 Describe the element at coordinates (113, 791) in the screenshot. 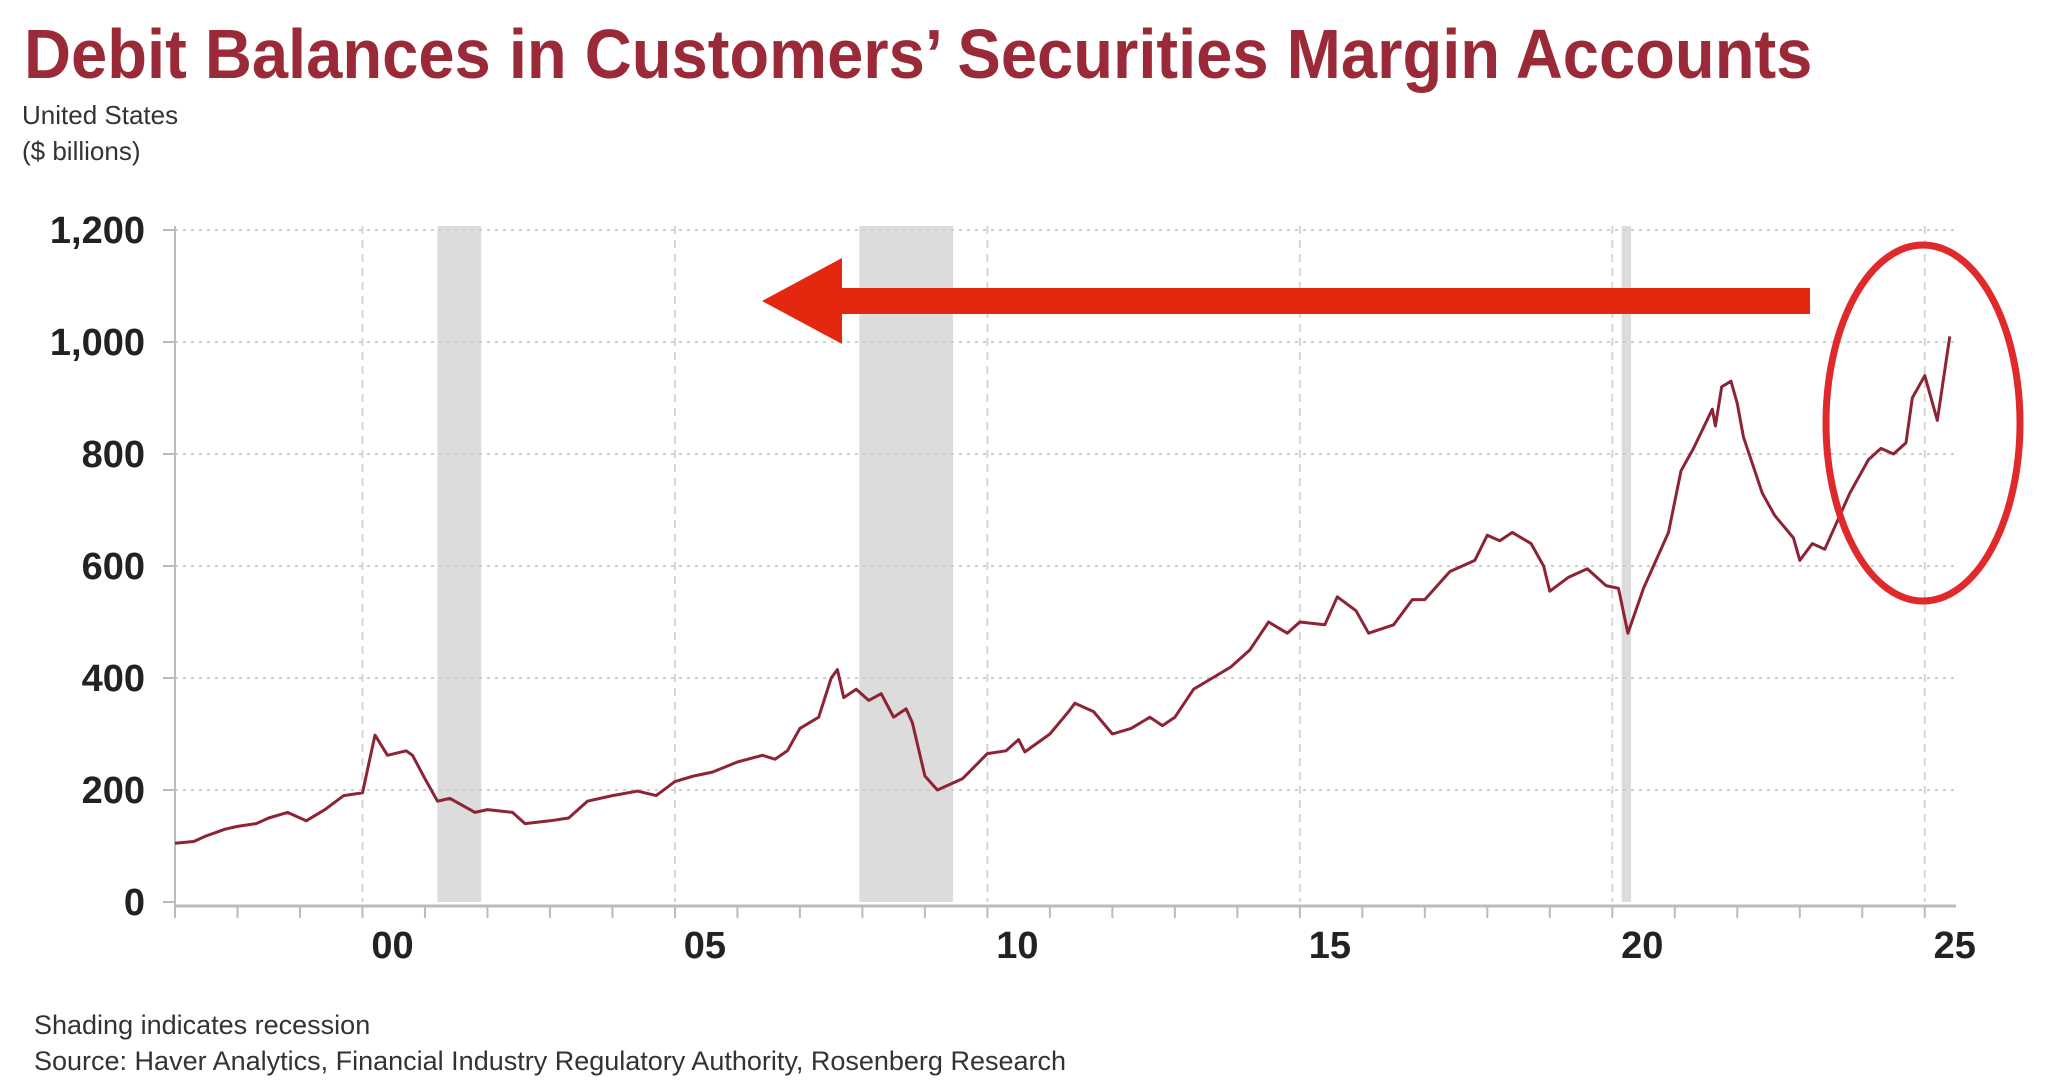

I see `y-tick-label: 200` at that location.